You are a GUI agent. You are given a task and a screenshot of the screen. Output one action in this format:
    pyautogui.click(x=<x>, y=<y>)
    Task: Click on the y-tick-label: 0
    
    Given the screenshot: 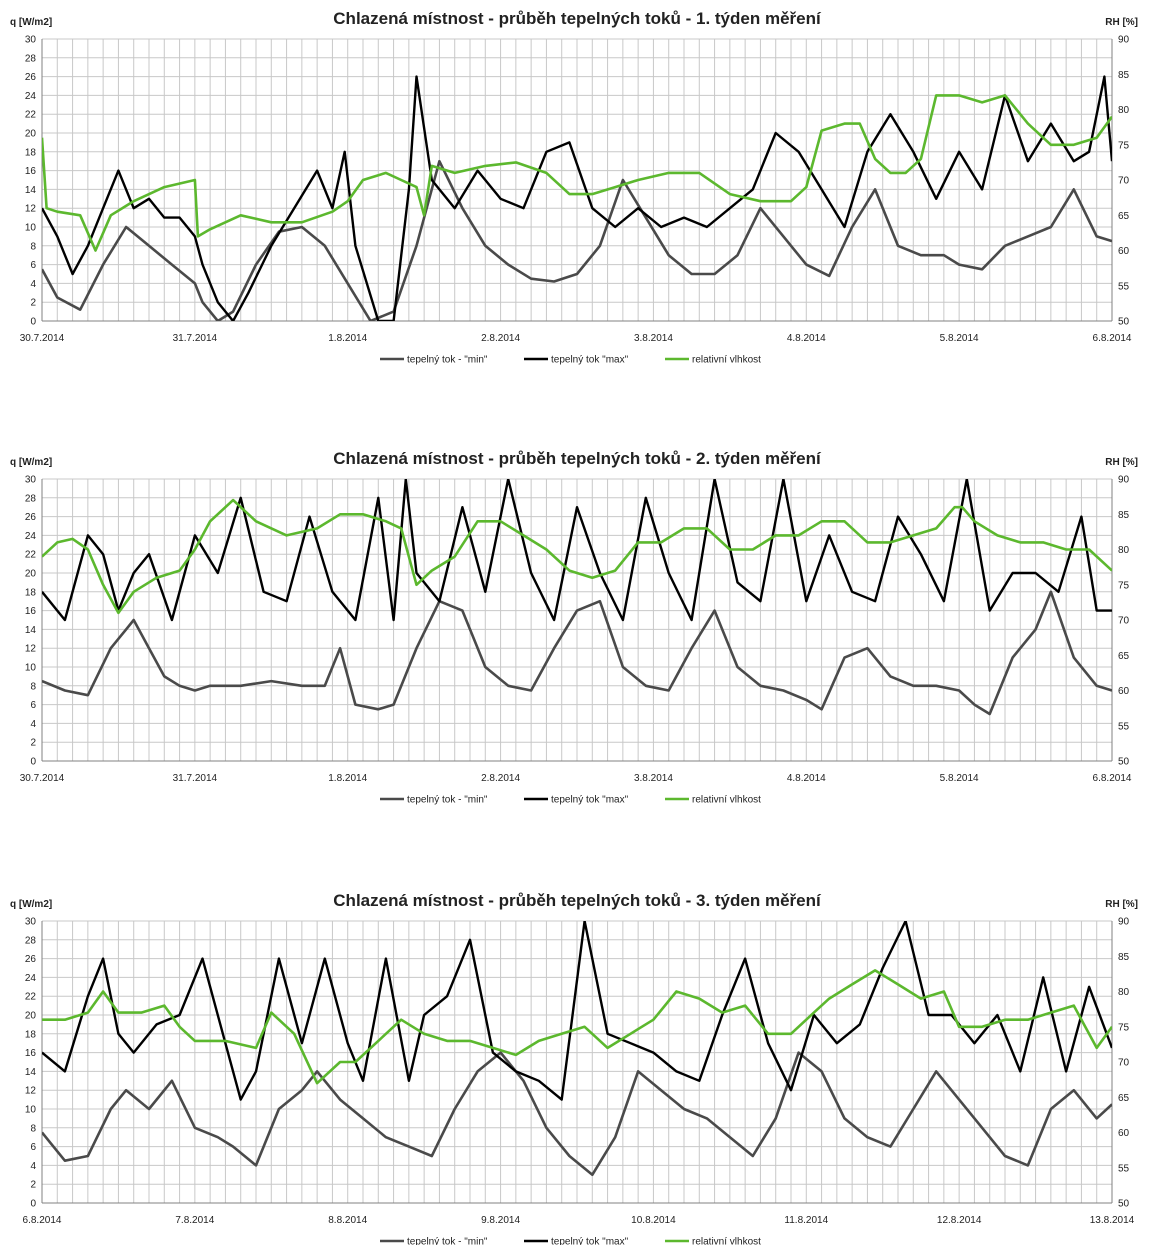 What is the action you would take?
    pyautogui.click(x=33, y=762)
    